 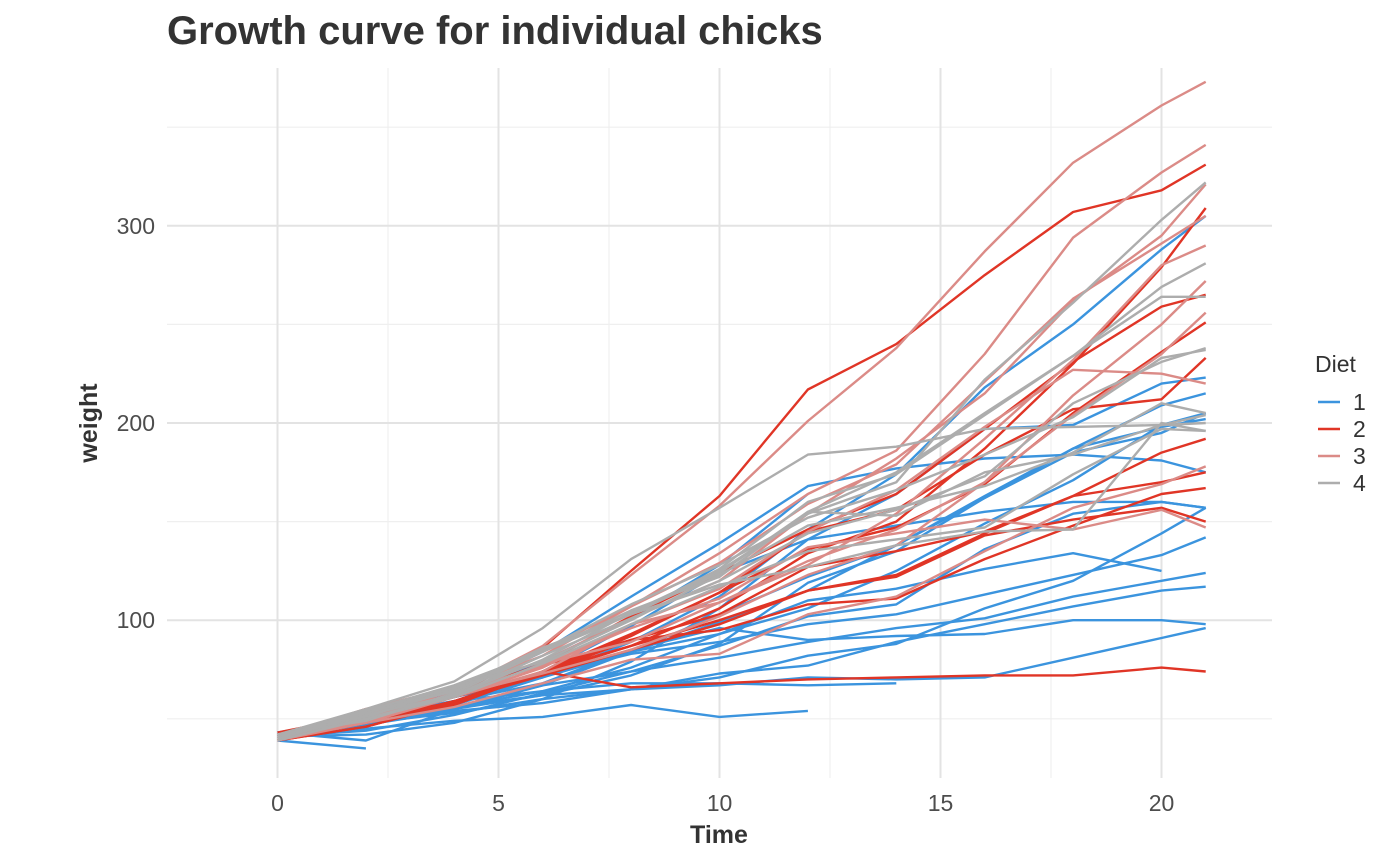 I want to click on chart-title: Growth curve for individual chicks, so click(x=495, y=31).